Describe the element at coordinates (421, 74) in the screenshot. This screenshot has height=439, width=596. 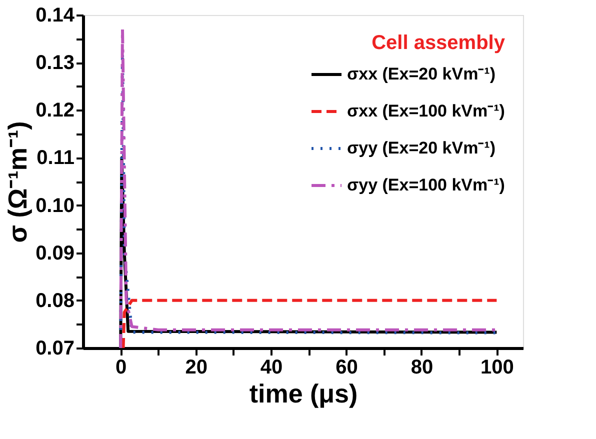
I see `legend-label: σxx (Ex=20 kVm⁻¹)` at that location.